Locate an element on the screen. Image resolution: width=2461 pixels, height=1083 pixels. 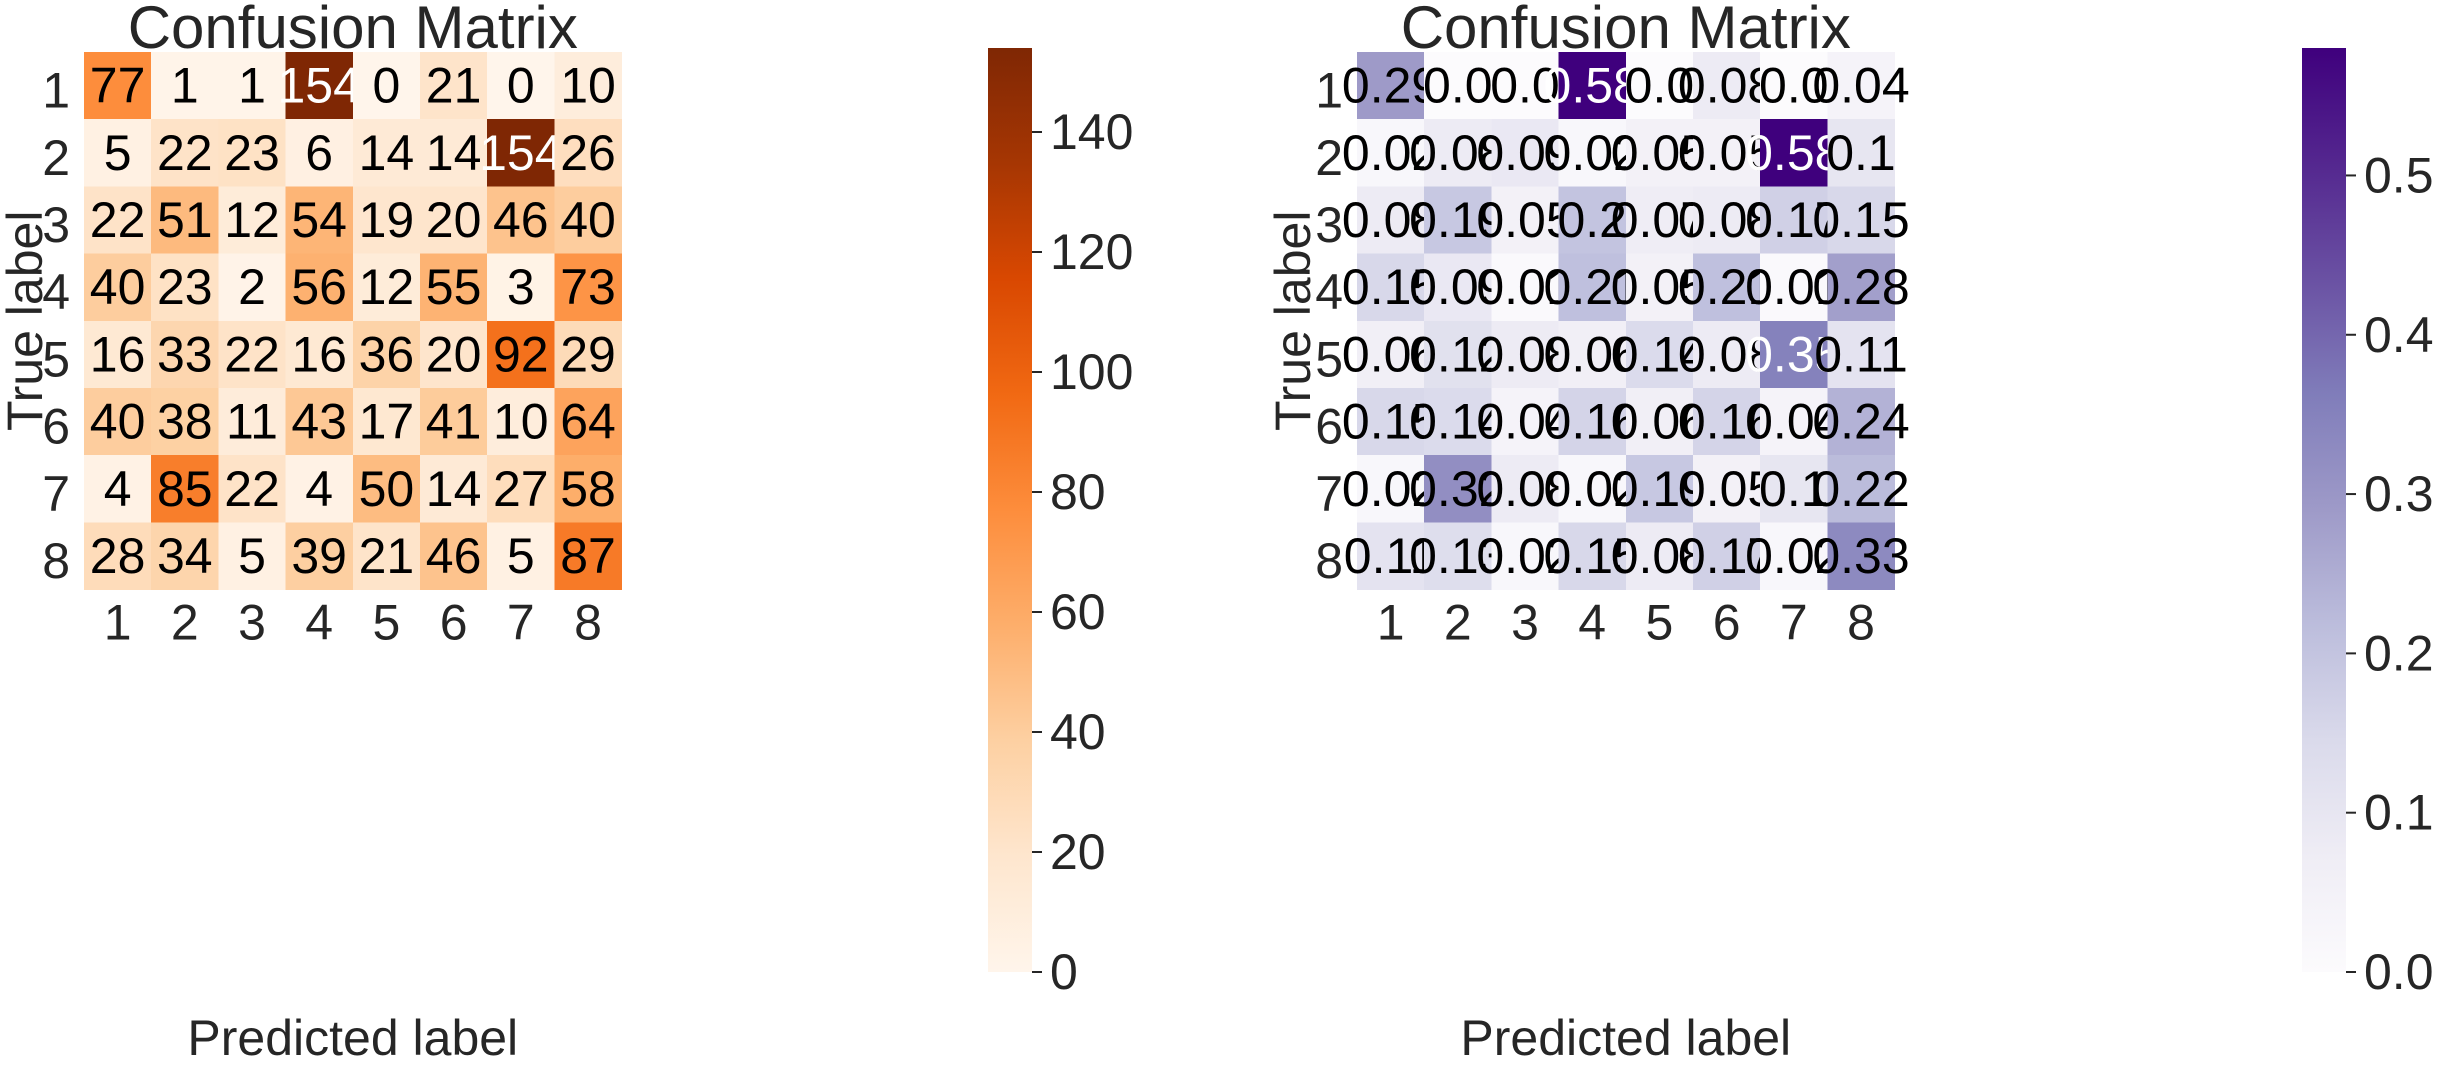
cell-value-label: 16 is located at coordinates (319, 354).